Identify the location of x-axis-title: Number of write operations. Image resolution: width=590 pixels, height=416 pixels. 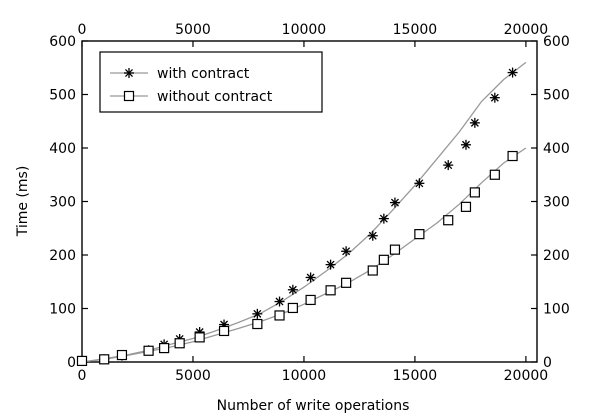
(313, 406).